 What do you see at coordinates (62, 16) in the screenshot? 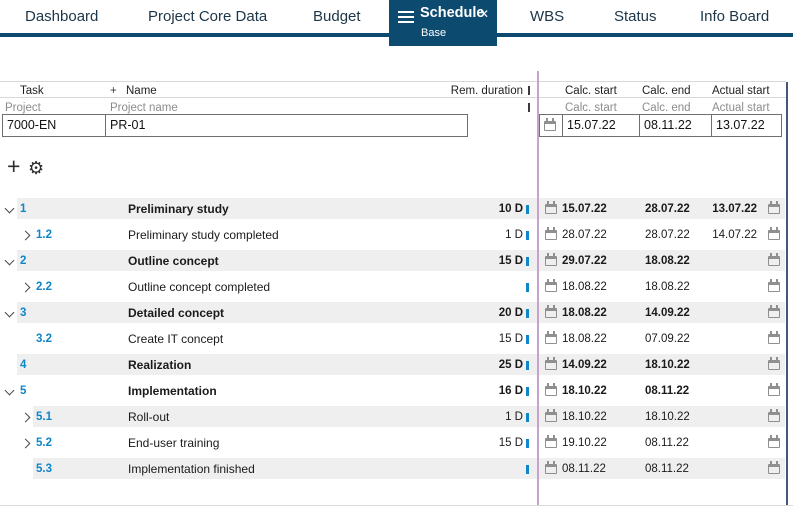
I see `tab-dashboard: Dashboard` at bounding box center [62, 16].